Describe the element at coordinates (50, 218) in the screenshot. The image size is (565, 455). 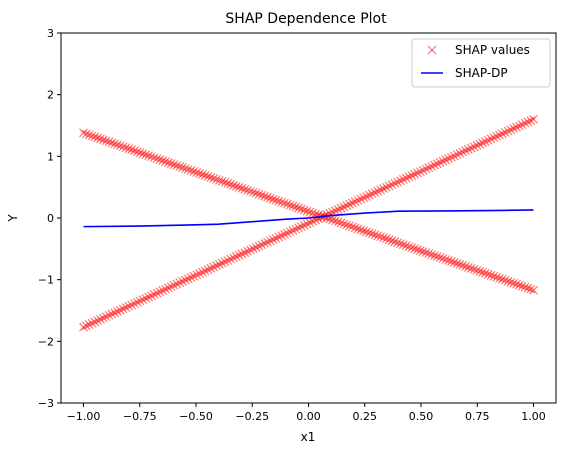
I see `y-tick-label: 0` at that location.